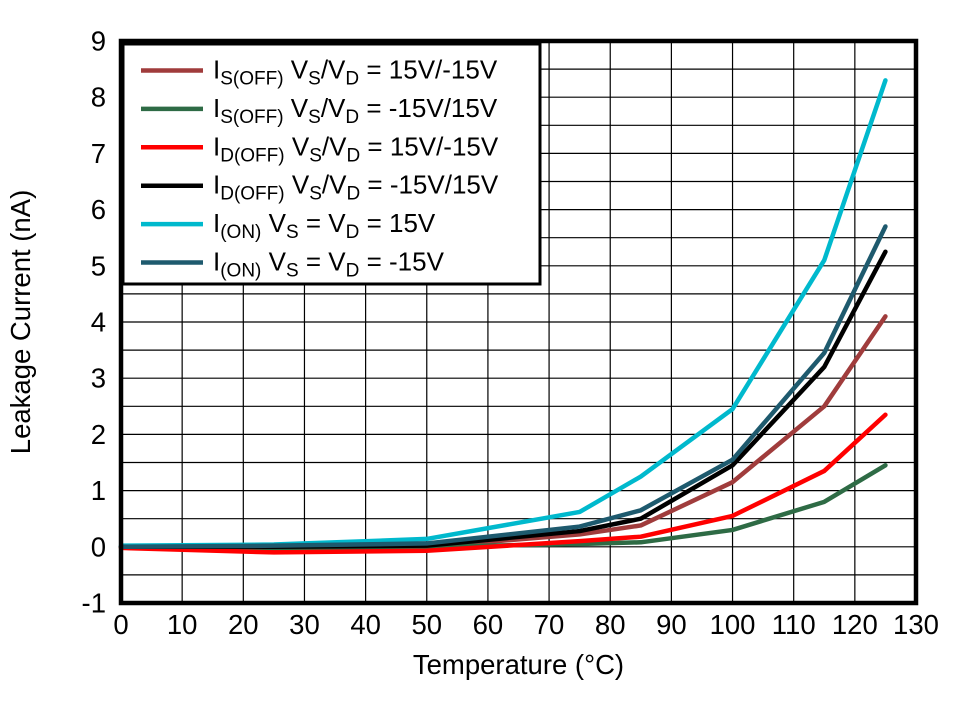 This screenshot has width=966, height=701. What do you see at coordinates (733, 624) in the screenshot?
I see `x-tick-label: 100` at bounding box center [733, 624].